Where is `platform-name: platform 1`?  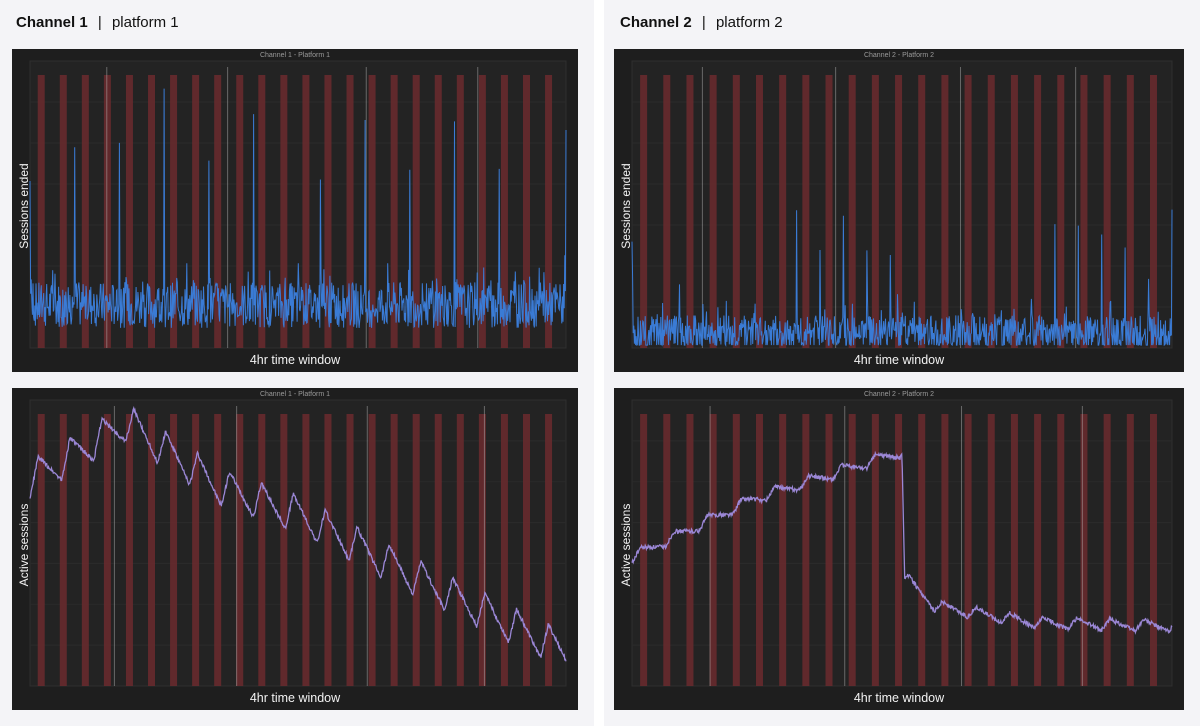 platform-name: platform 1 is located at coordinates (145, 22).